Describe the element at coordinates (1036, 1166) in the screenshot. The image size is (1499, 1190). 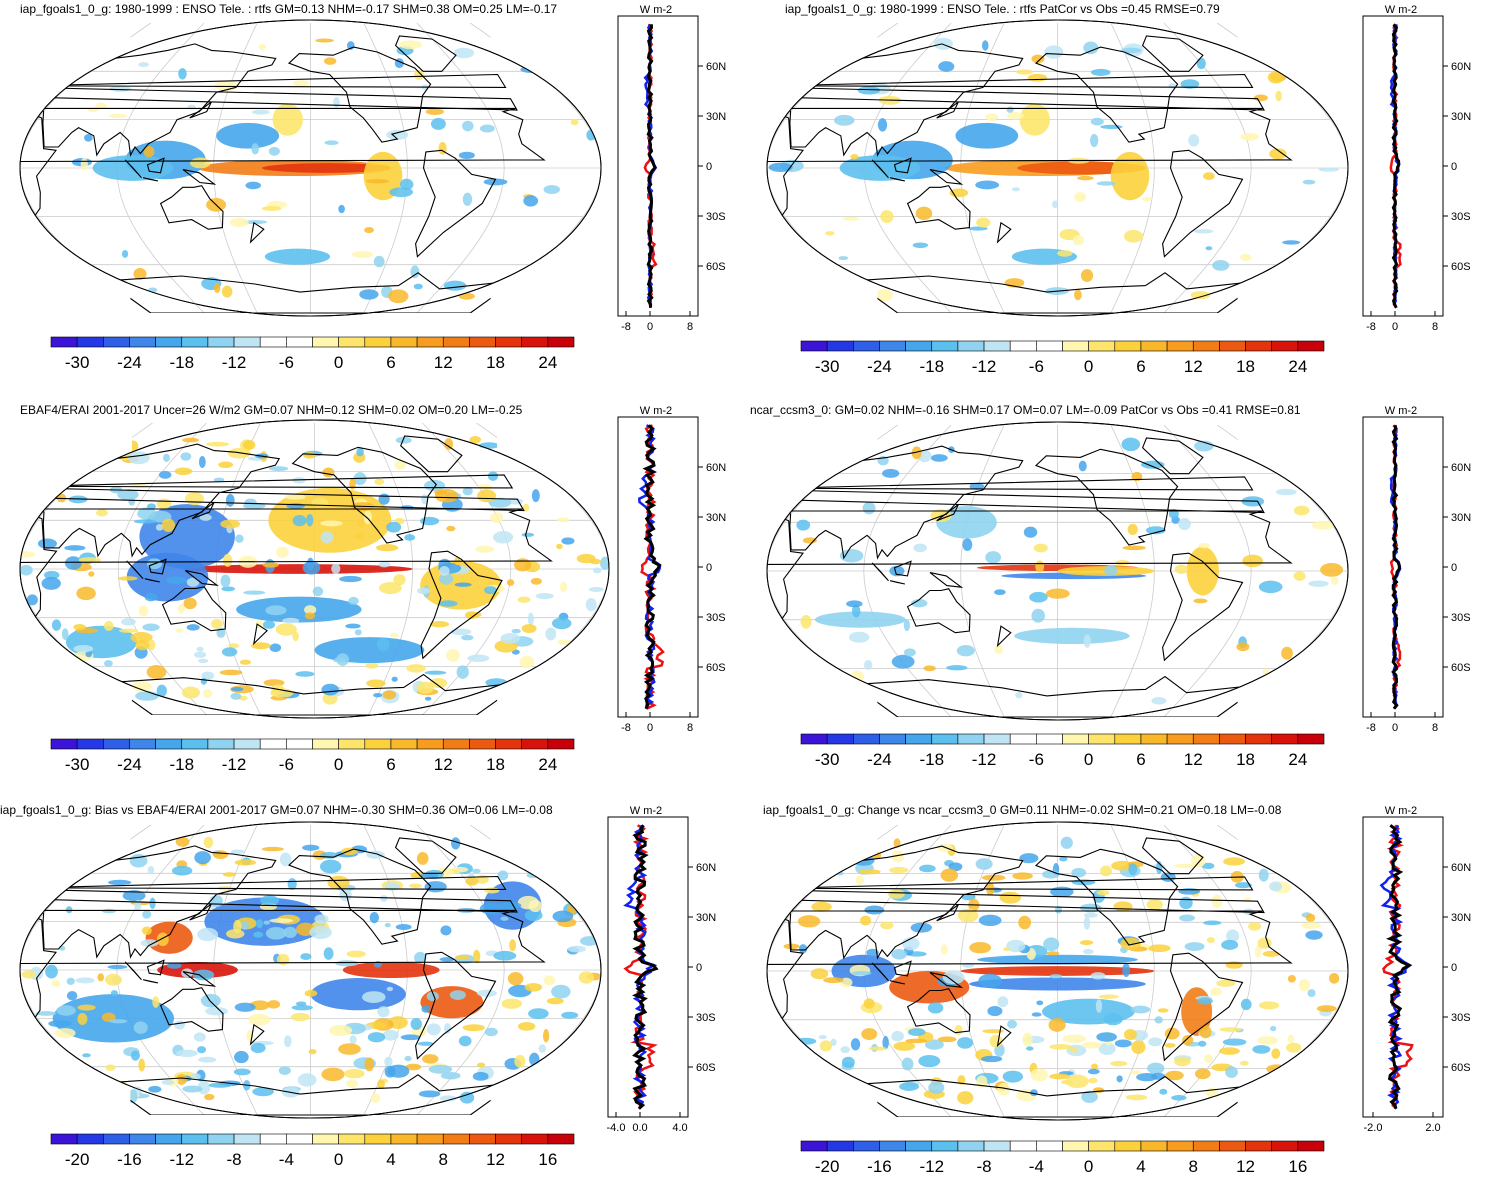
I see `colorbar-label: -4` at that location.